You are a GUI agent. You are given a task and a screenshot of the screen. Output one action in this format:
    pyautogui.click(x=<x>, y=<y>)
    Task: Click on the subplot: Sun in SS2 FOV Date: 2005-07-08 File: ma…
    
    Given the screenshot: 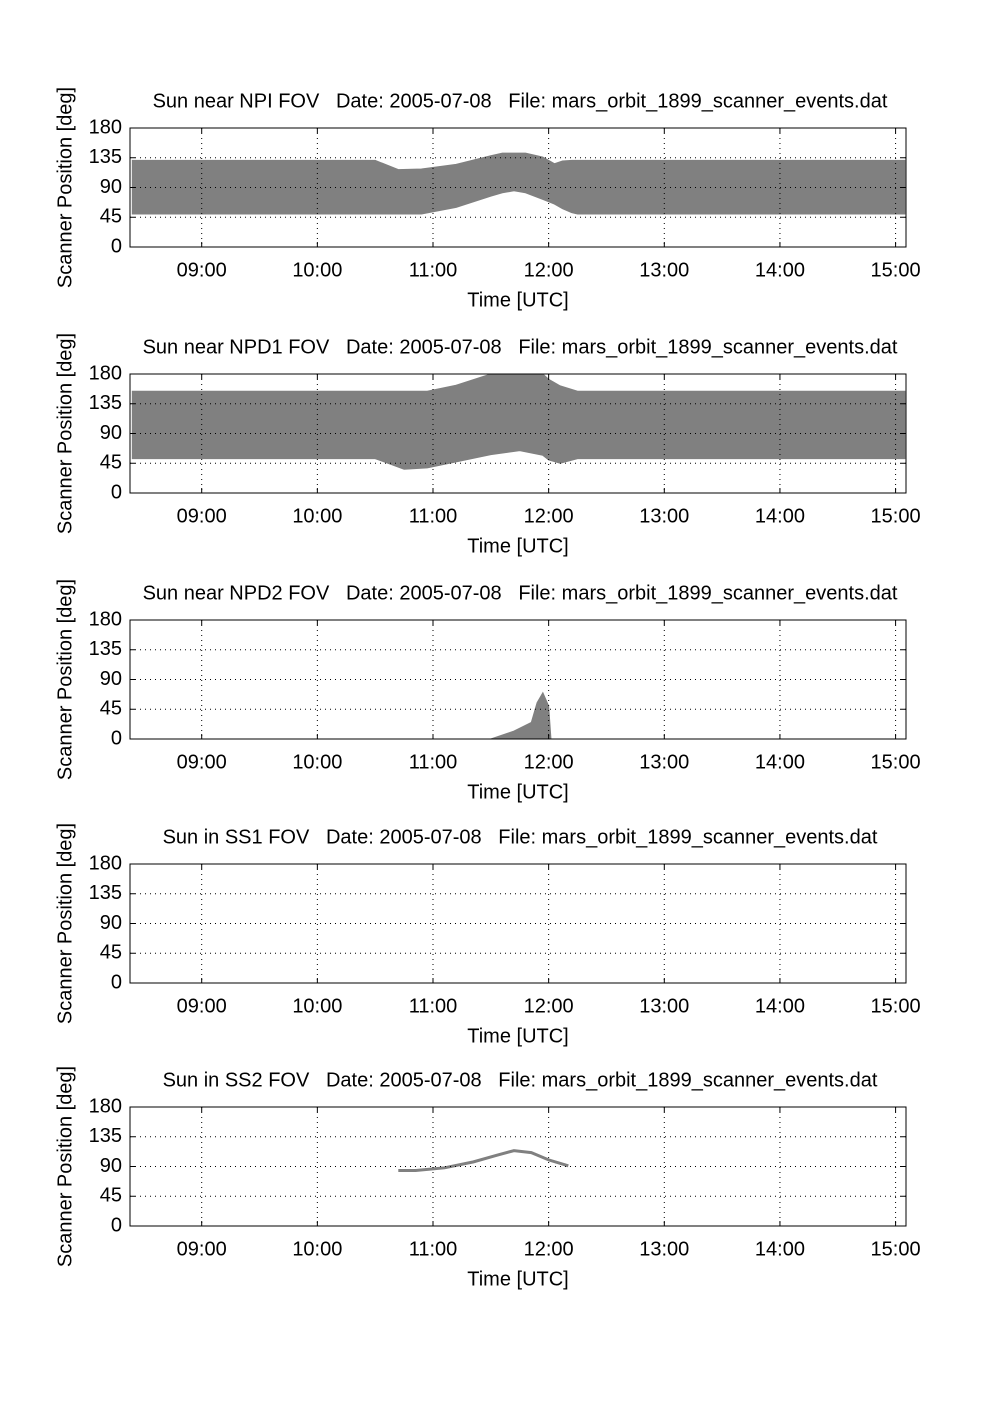 What is the action you would take?
    pyautogui.click(x=487, y=1178)
    